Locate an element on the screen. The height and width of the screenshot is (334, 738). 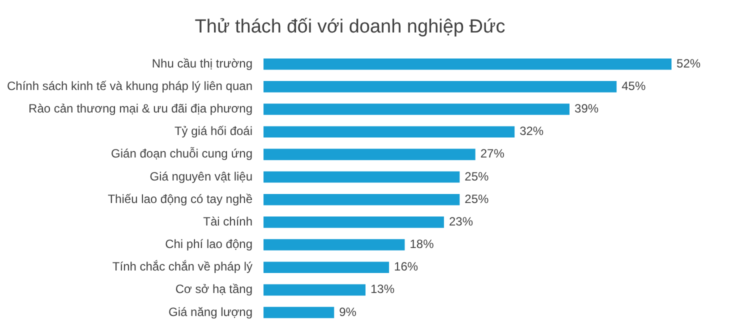
y-tick-label: Giá nguyên vật liệu is located at coordinates (201, 176).